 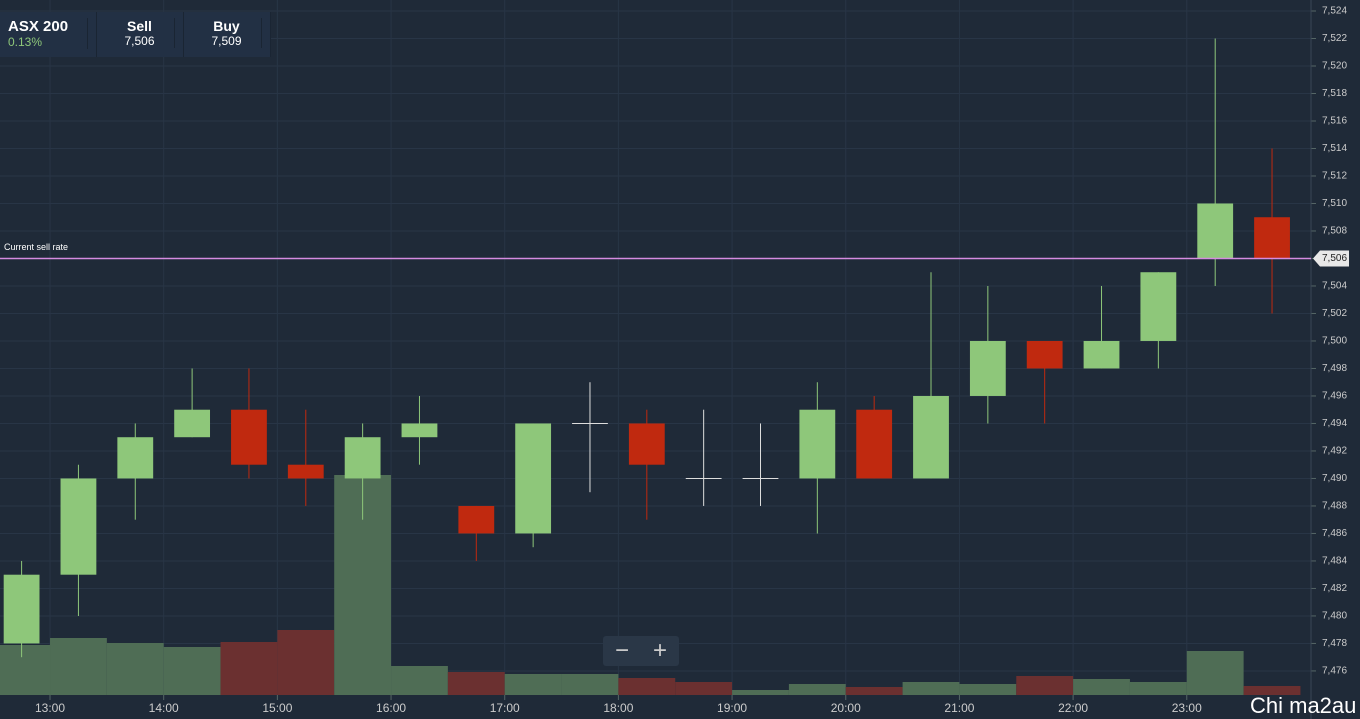 I want to click on y-tick-label: 7,514, so click(x=1334, y=148).